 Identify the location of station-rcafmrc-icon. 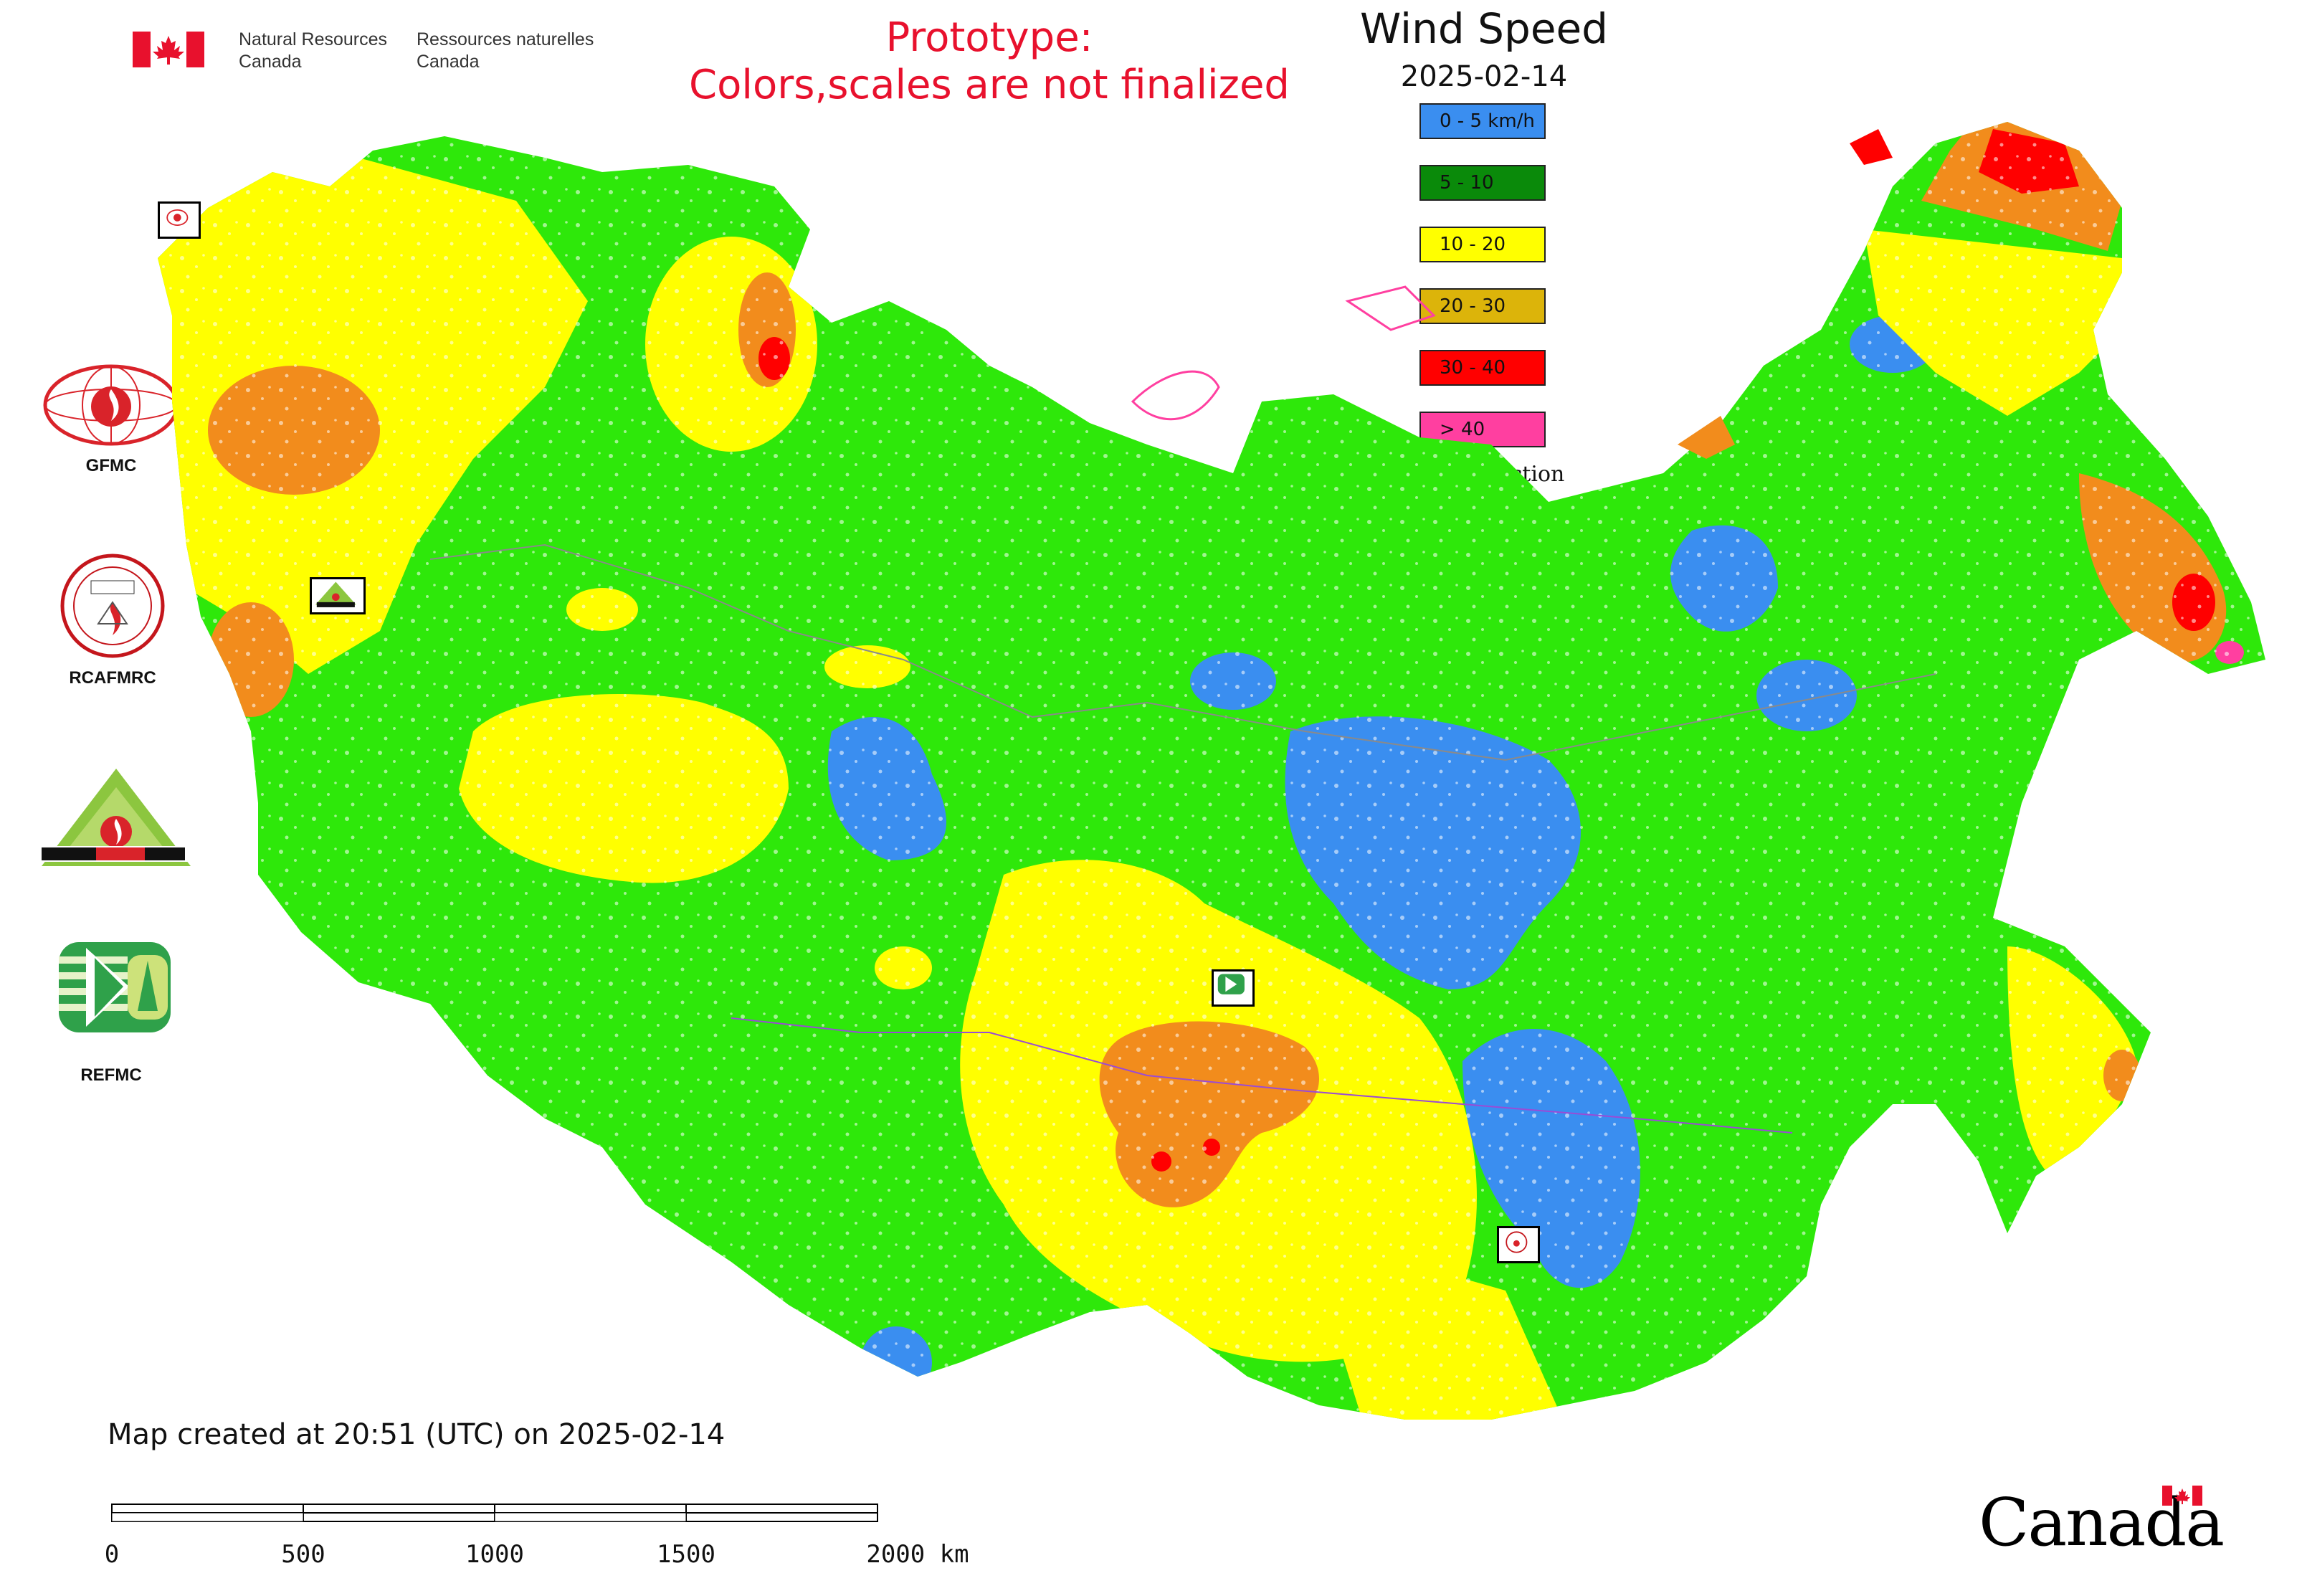
(1517, 1242).